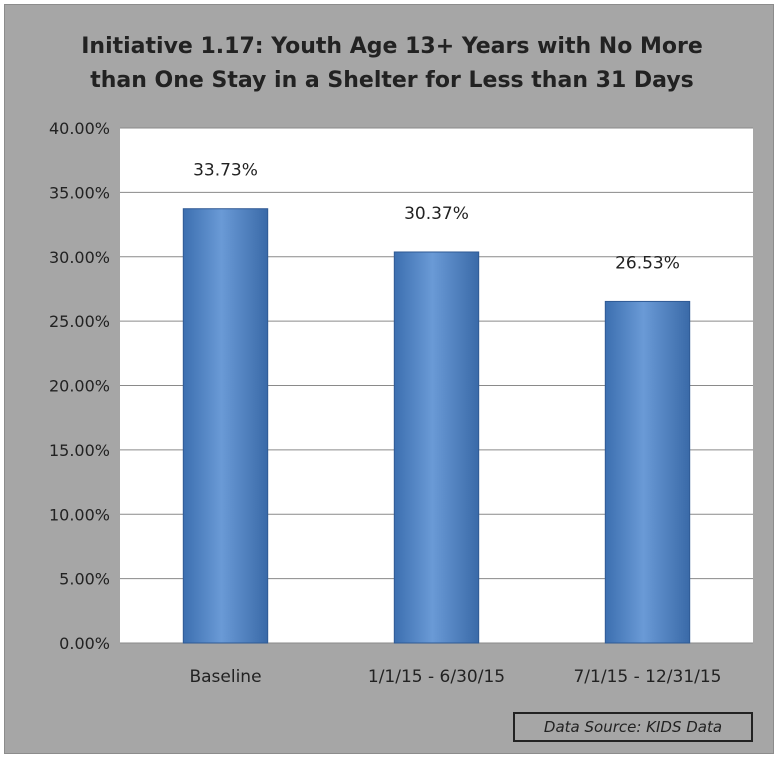 This screenshot has height=761, width=780. I want to click on y-tick-label: 15.00%, so click(79, 450).